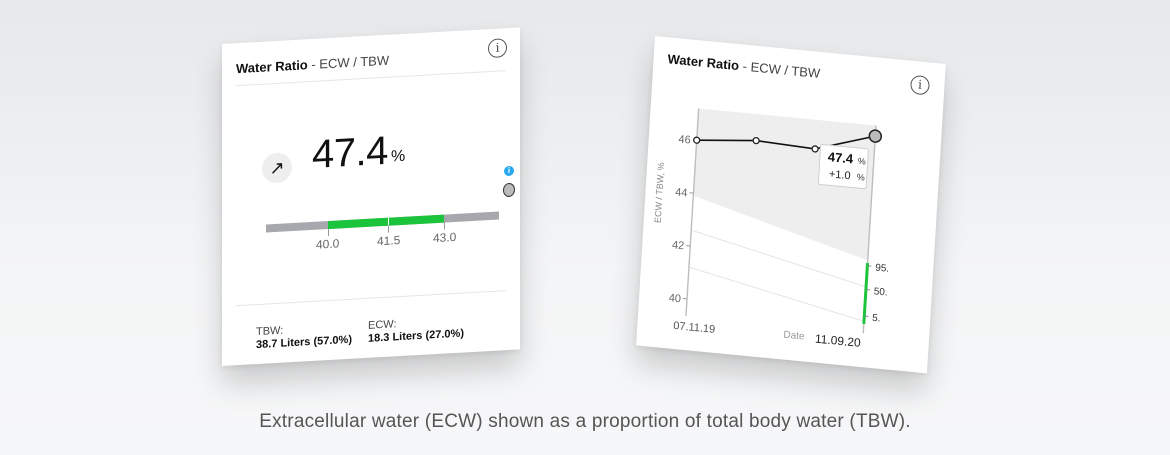 The width and height of the screenshot is (1170, 455). I want to click on range-green-segment, so click(386, 222).